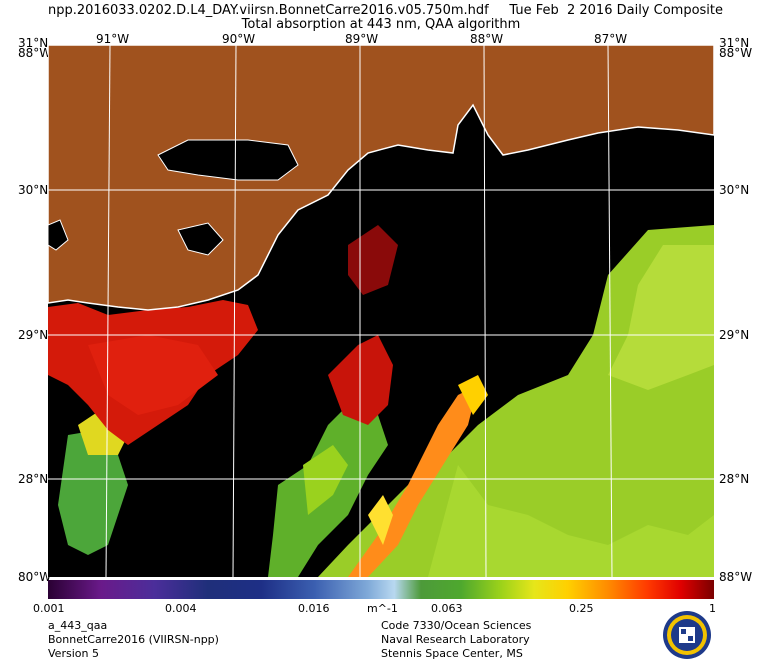 This screenshot has height=664, width=762. I want to click on org-code: Code 7330/Ocean Sciences, so click(456, 625).